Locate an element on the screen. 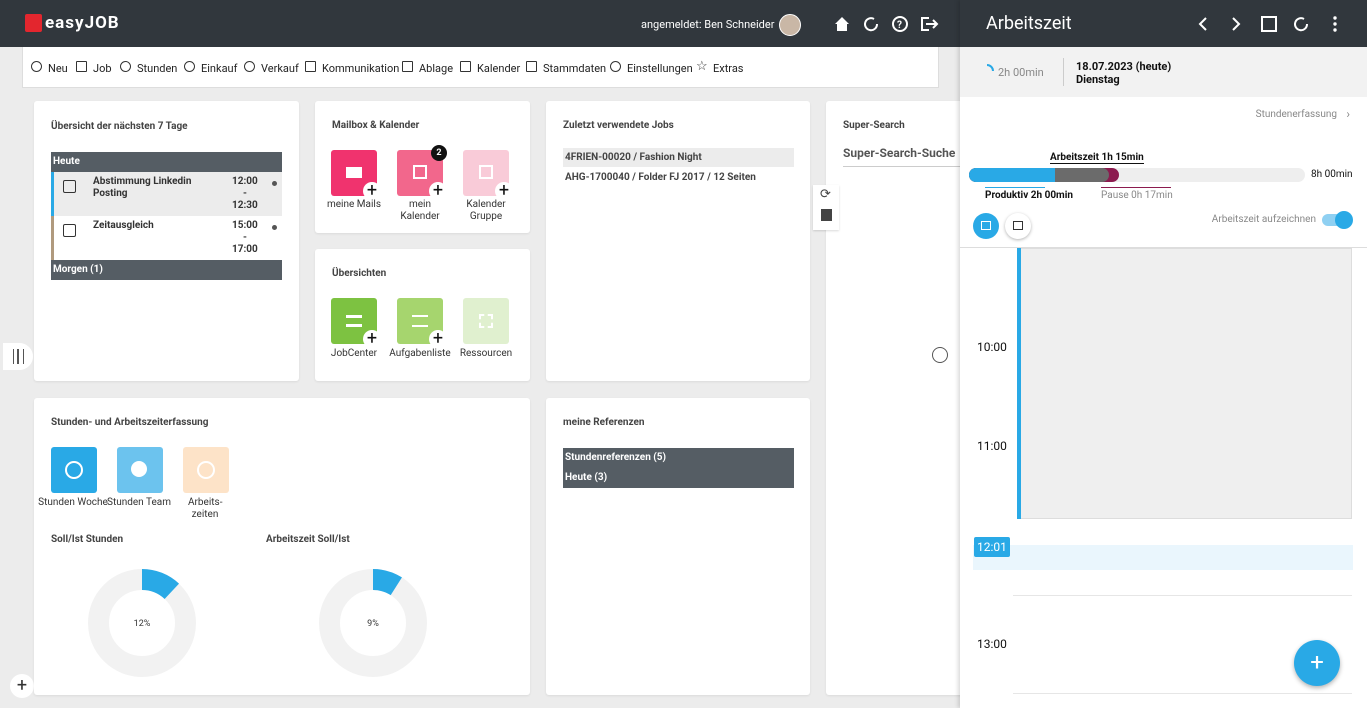 This screenshot has width=1367, height=708. avatar is located at coordinates (790, 25).